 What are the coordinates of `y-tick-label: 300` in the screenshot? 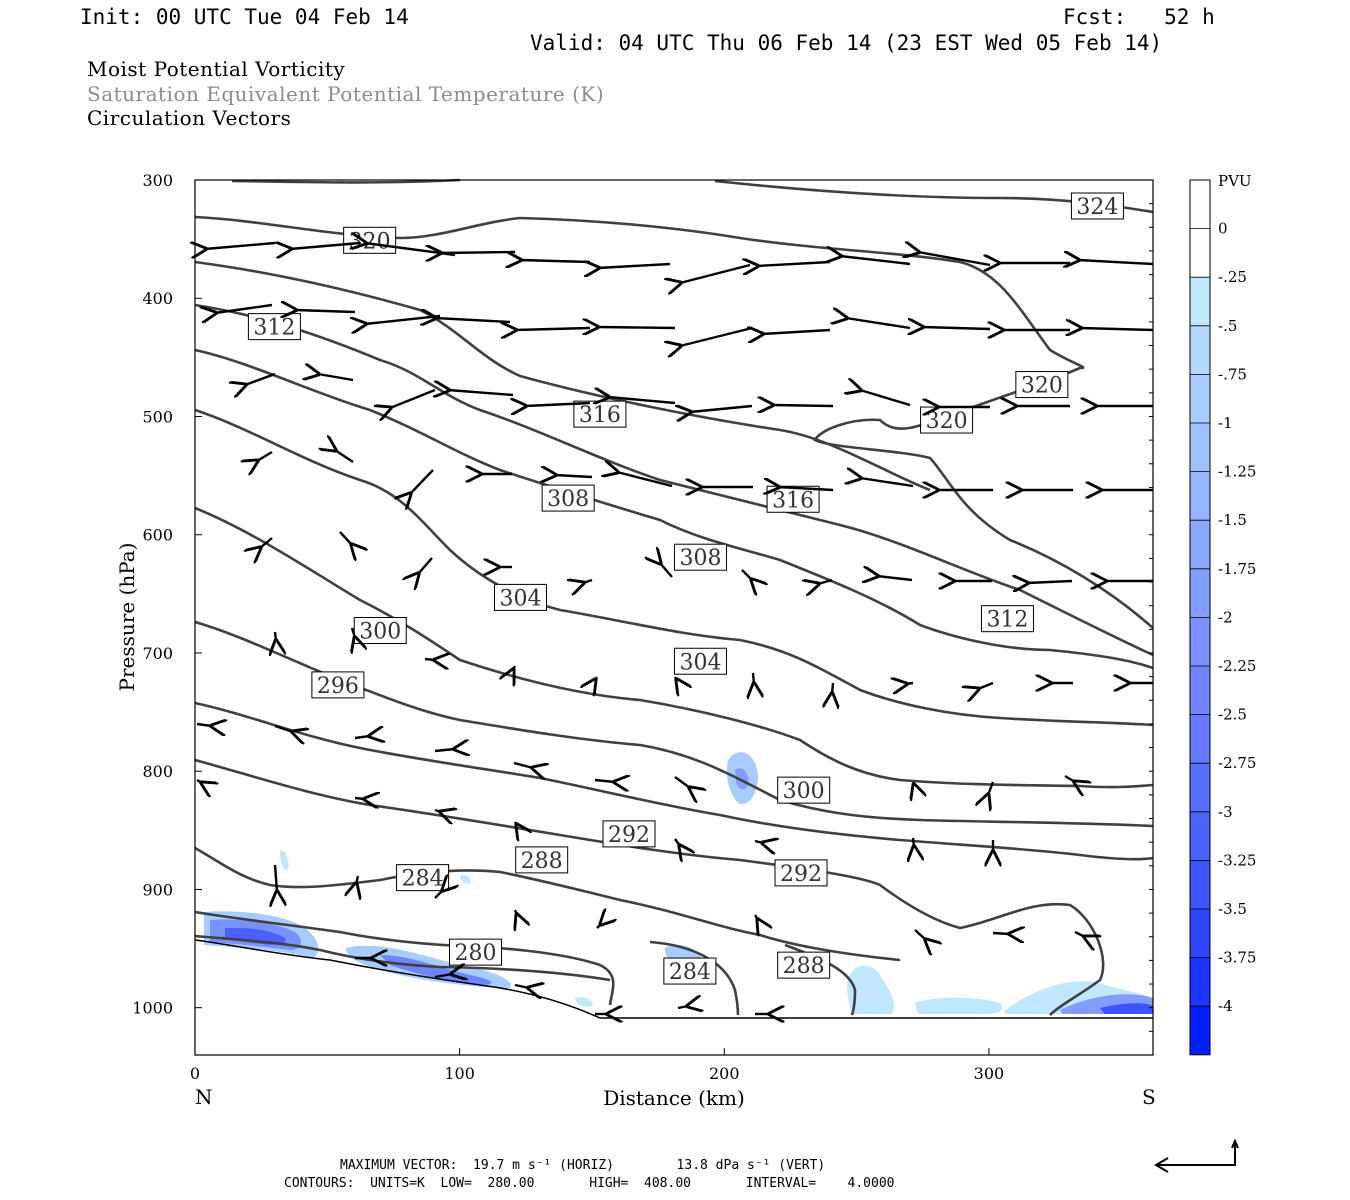 It's located at (157, 180).